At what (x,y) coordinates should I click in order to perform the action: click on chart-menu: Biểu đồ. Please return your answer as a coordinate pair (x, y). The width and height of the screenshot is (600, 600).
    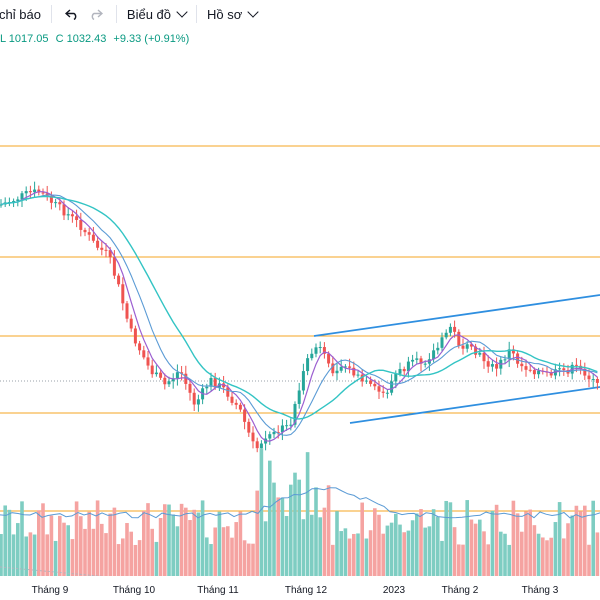
    Looking at the image, I should click on (157, 14).